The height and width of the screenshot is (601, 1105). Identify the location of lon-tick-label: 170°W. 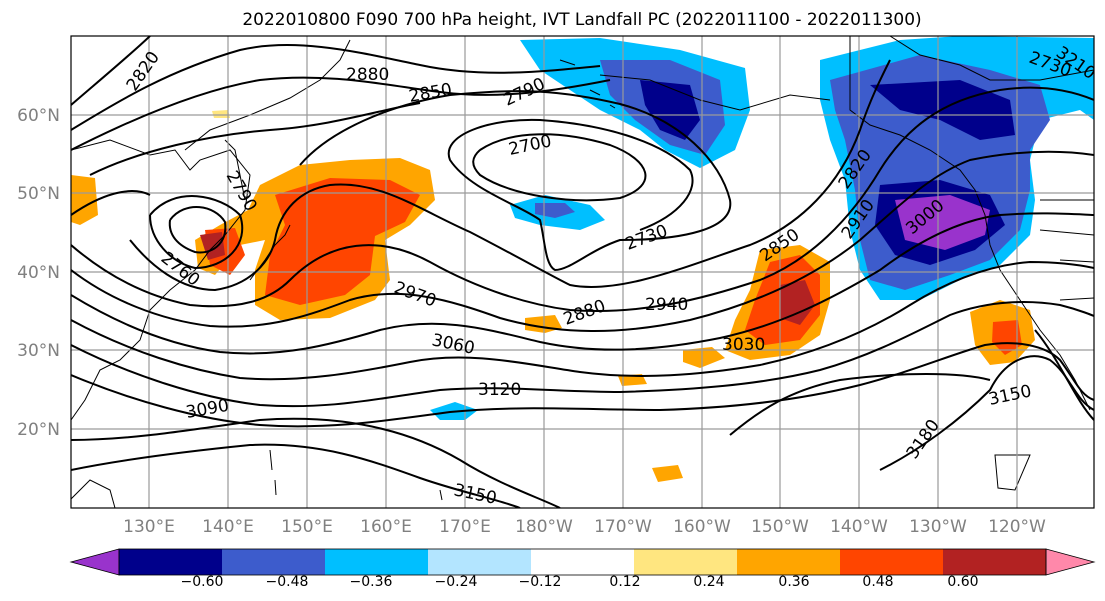
(623, 527).